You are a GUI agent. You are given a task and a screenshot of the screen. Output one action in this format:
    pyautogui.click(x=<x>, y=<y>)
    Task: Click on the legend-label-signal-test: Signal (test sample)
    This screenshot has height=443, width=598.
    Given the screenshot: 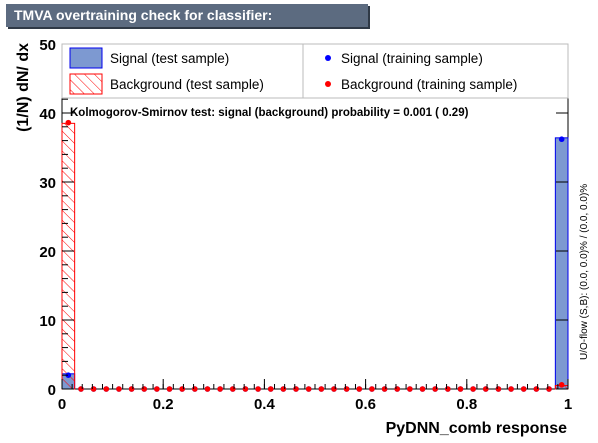 What is the action you would take?
    pyautogui.click(x=169, y=58)
    